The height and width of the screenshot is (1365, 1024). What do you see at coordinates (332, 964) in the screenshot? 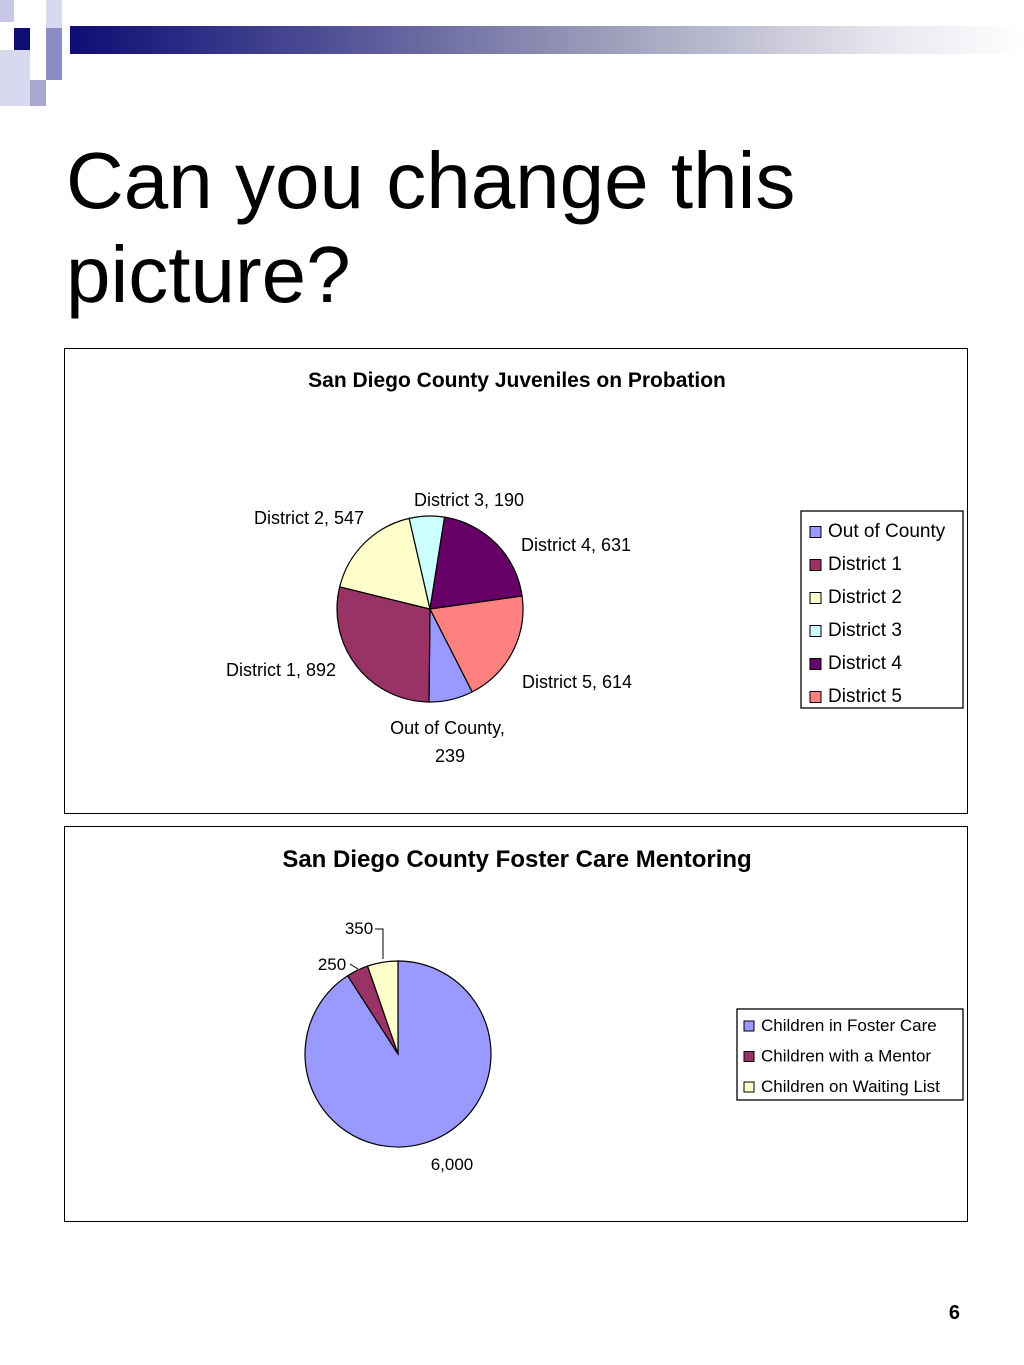
I see `data-label-mentor: 250` at bounding box center [332, 964].